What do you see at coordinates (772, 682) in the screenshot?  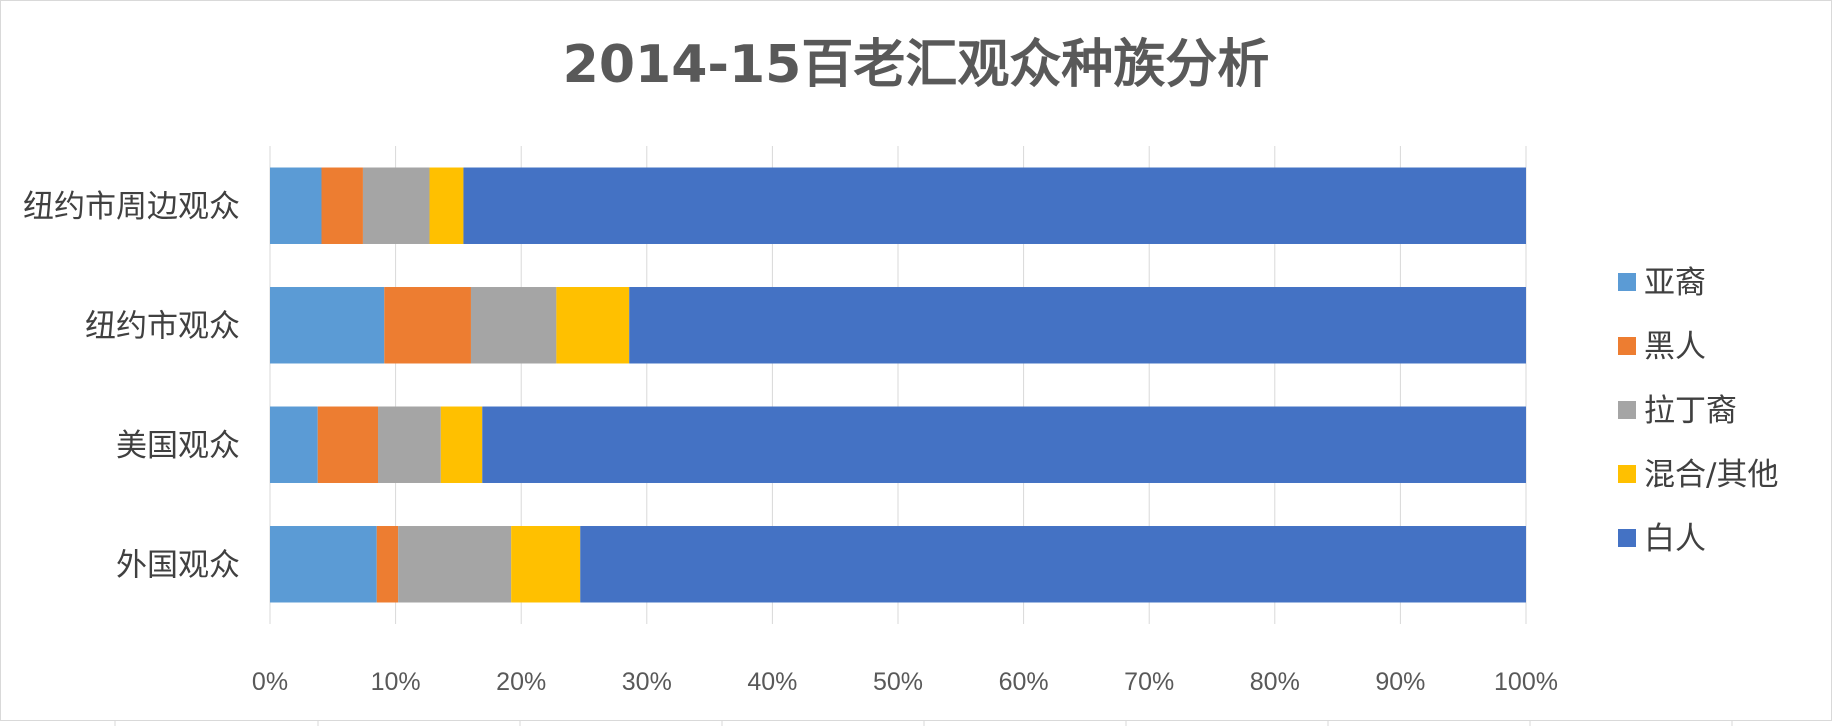 I see `x-tick-label: 40%` at bounding box center [772, 682].